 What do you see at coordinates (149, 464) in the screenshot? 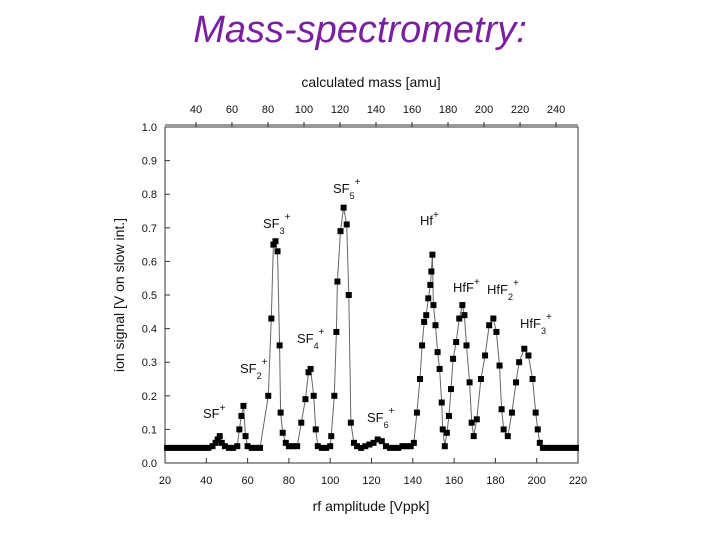
I see `y-tick-label: 0.0` at bounding box center [149, 464].